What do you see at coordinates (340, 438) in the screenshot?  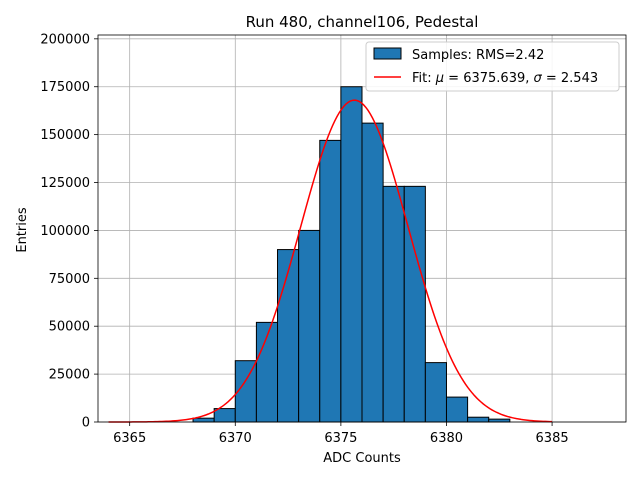 I see `x-tick-label: 6375` at bounding box center [340, 438].